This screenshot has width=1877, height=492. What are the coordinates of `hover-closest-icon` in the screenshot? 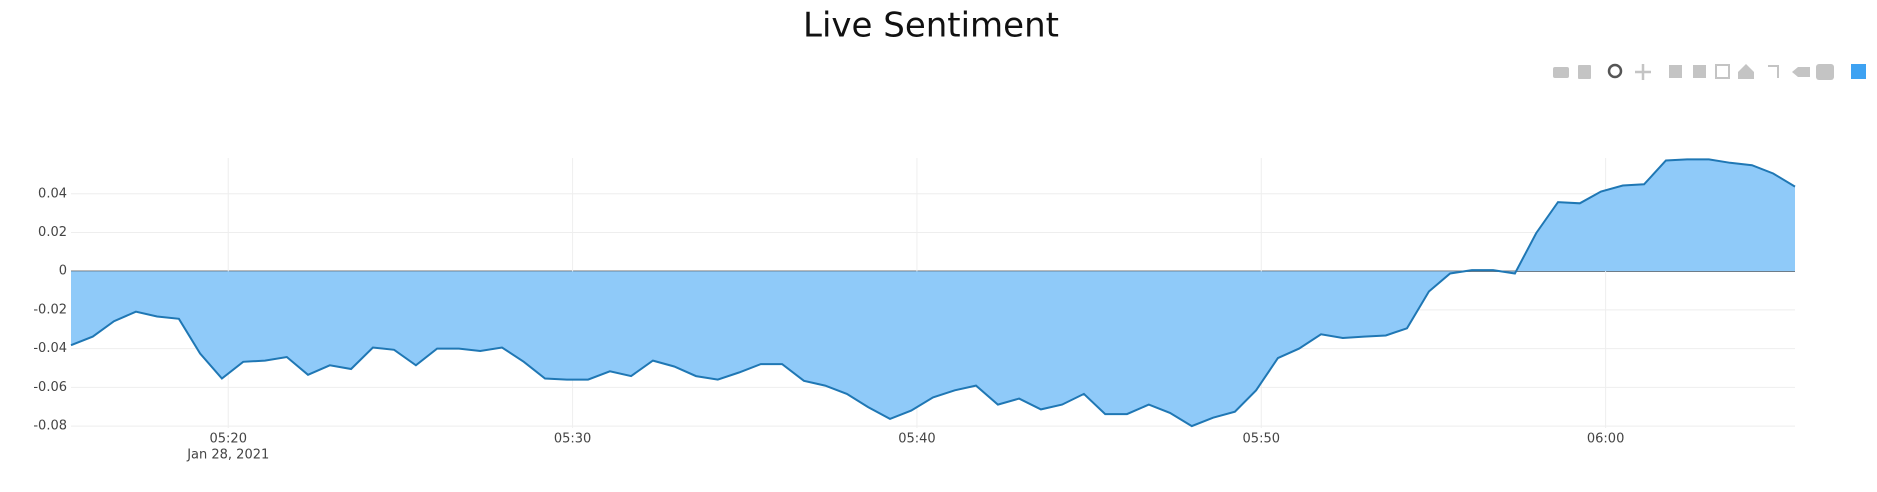 It's located at (1801, 72).